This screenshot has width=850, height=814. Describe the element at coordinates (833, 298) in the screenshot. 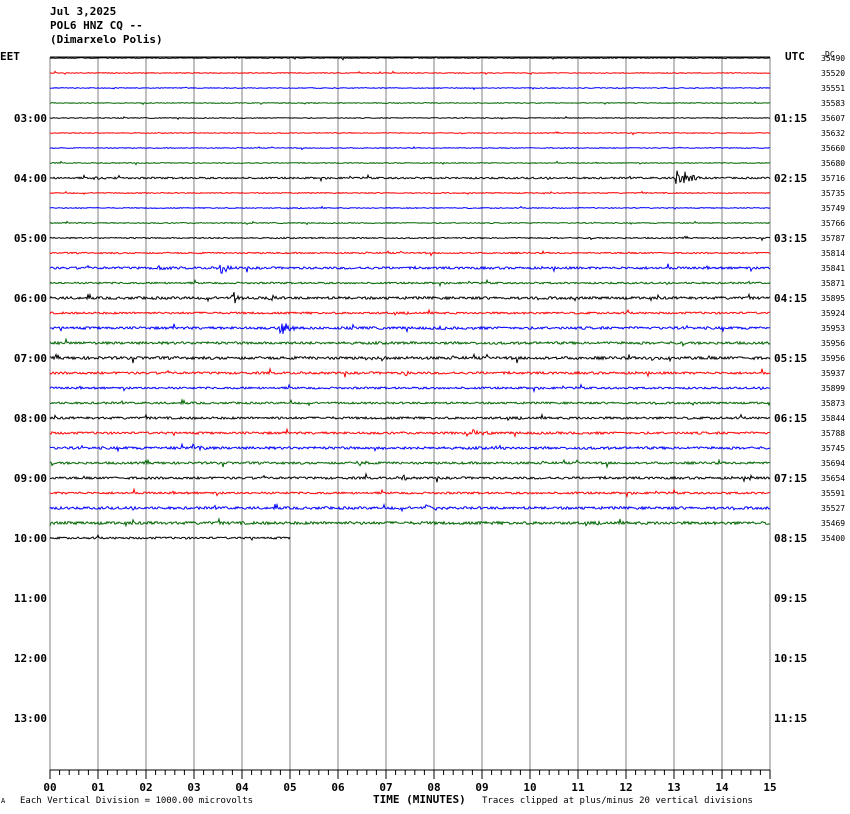

I see `dc-offset-label: 35895` at that location.